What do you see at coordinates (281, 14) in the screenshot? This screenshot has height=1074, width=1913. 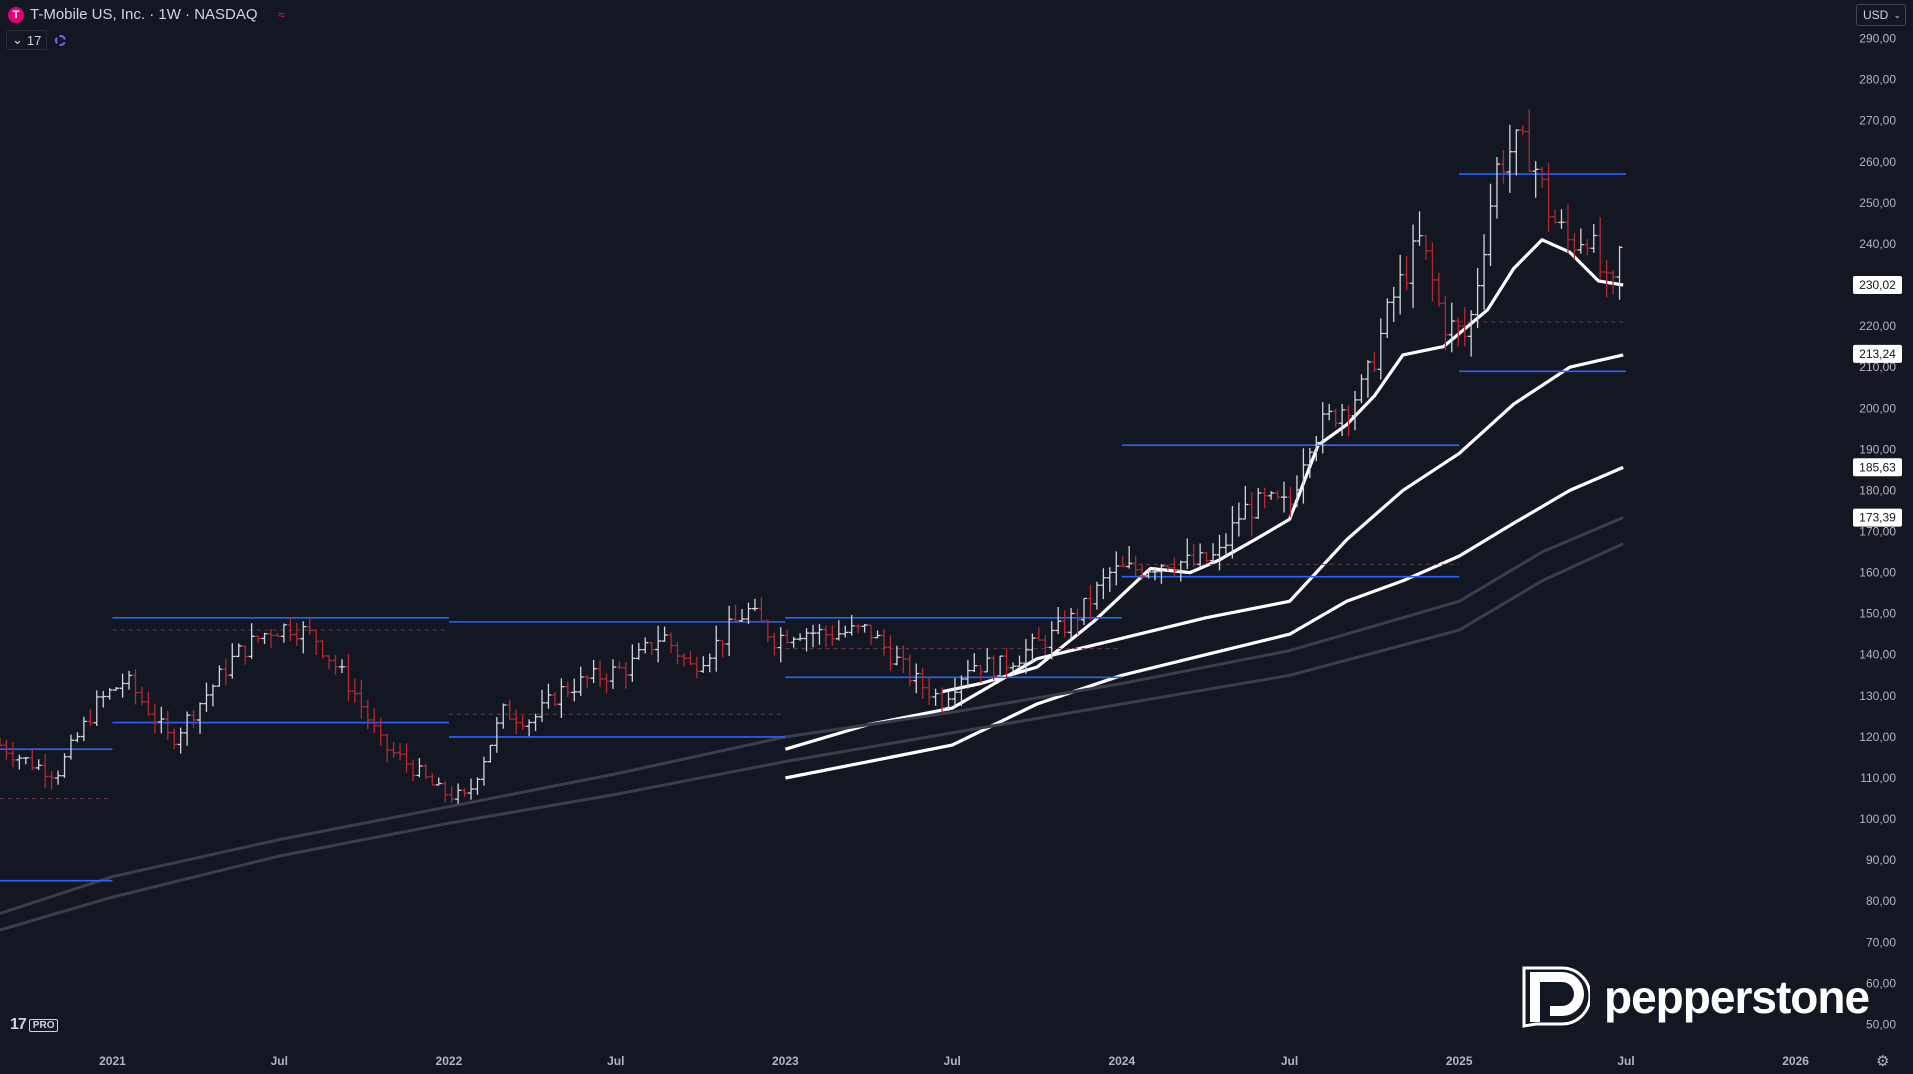 I see `wave-icon: ≈` at bounding box center [281, 14].